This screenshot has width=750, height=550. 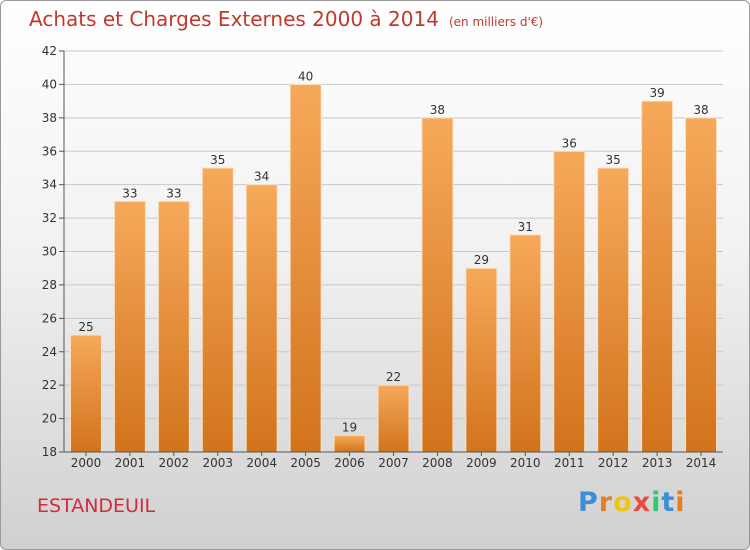 I want to click on x-tick-label: 2002, so click(x=174, y=463).